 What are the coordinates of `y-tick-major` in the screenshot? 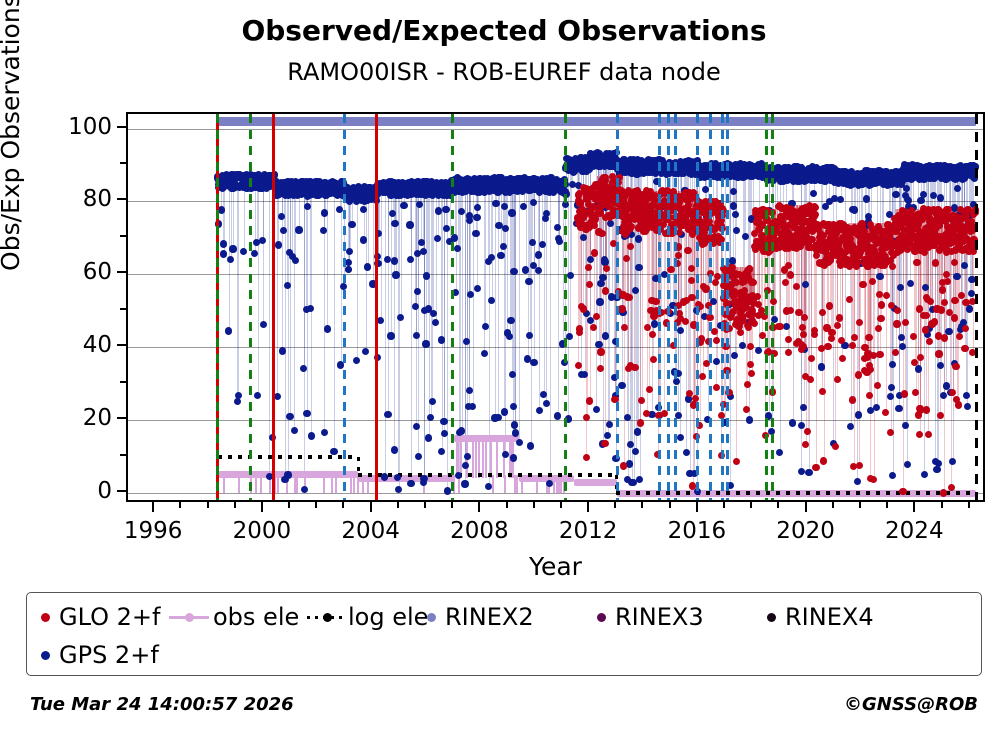 It's located at (121, 272).